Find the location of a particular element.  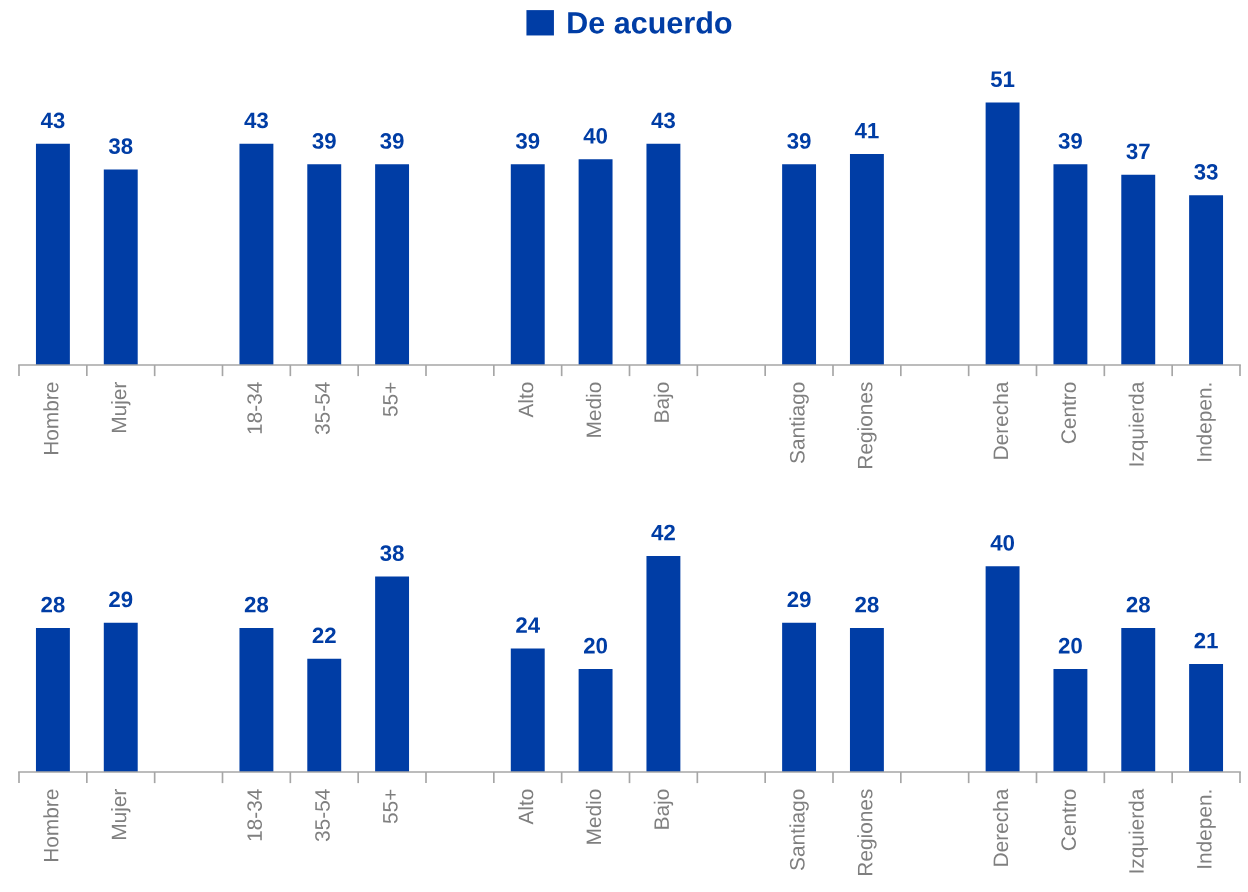

data-label: 41 is located at coordinates (866, 131).